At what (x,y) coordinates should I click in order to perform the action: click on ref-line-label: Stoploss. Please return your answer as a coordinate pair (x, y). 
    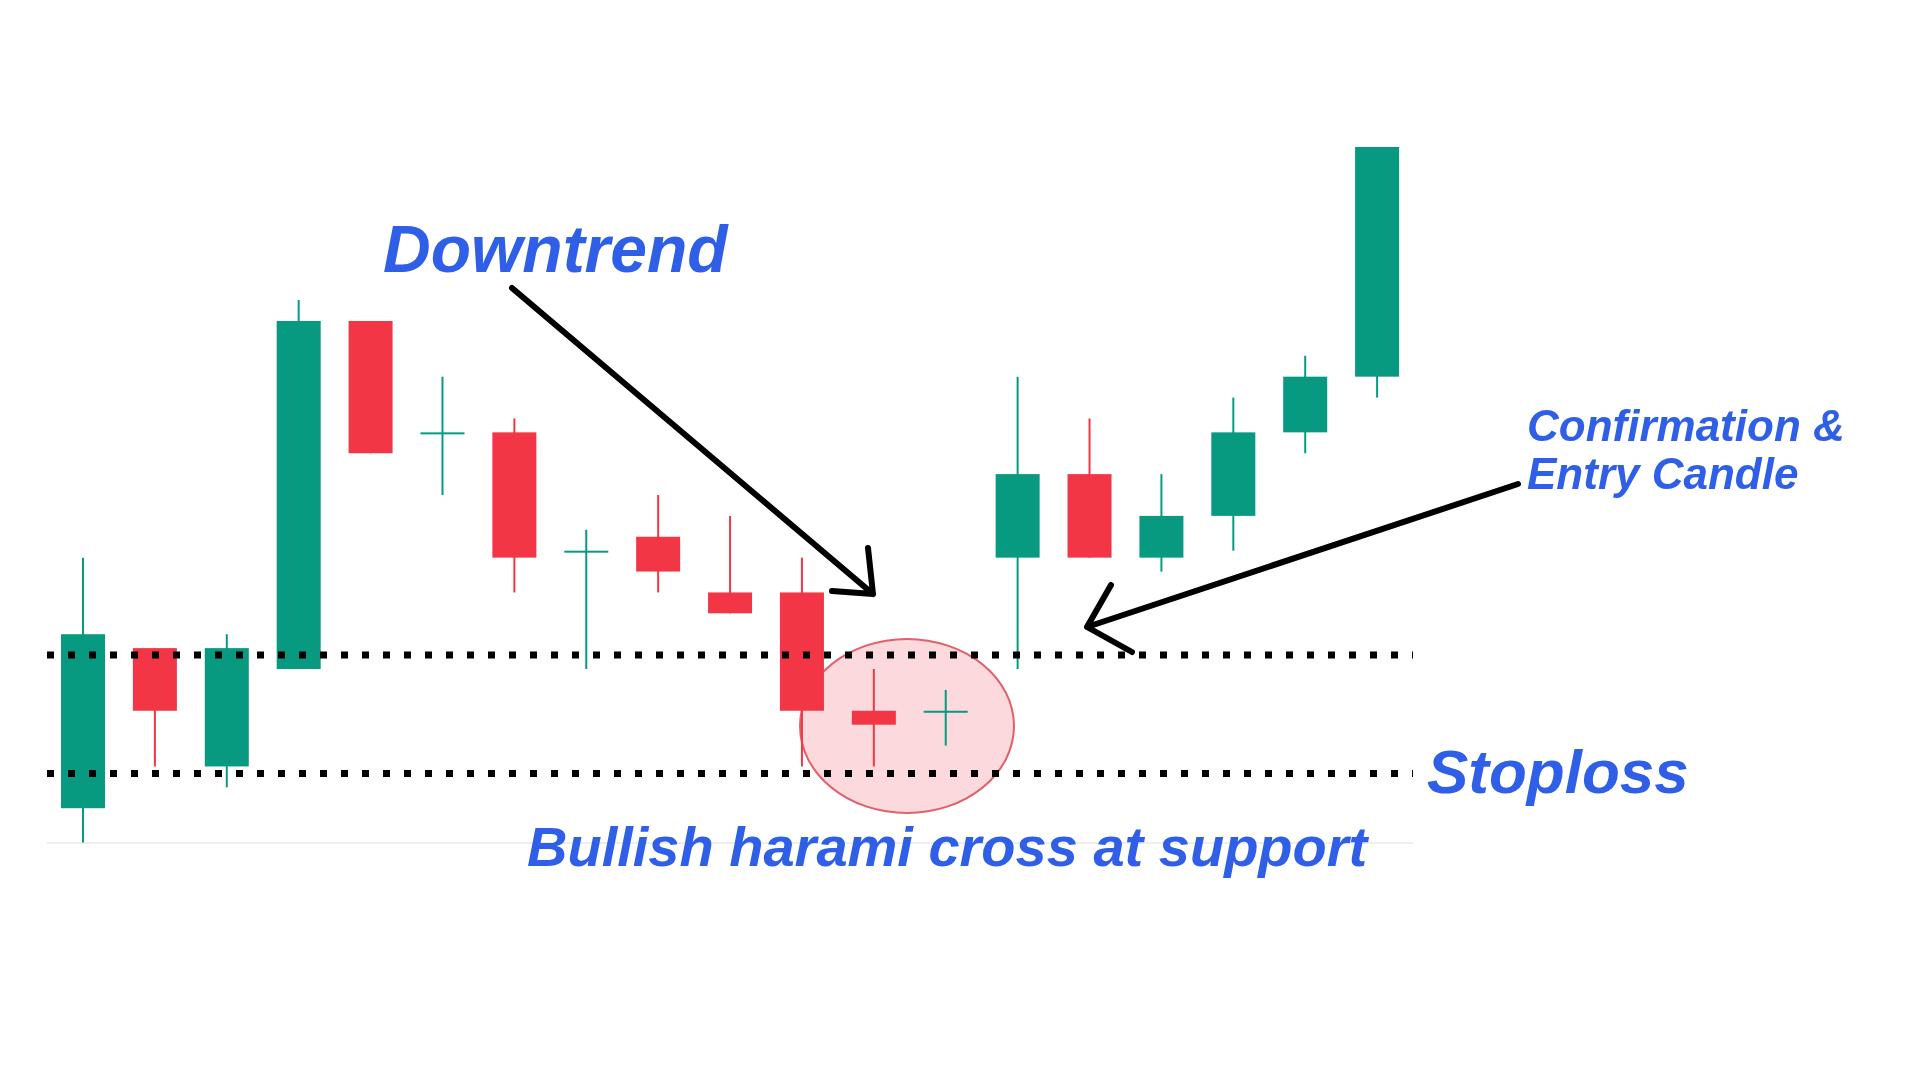
    Looking at the image, I should click on (1558, 772).